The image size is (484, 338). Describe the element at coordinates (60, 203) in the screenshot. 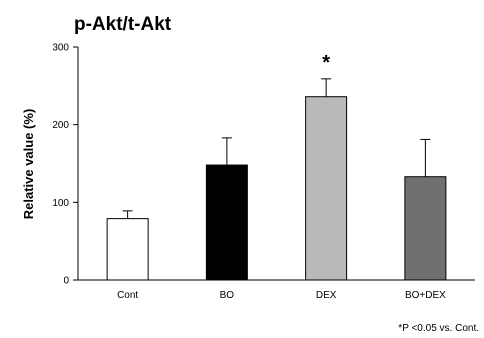

I see `y-tick-label: 100` at that location.